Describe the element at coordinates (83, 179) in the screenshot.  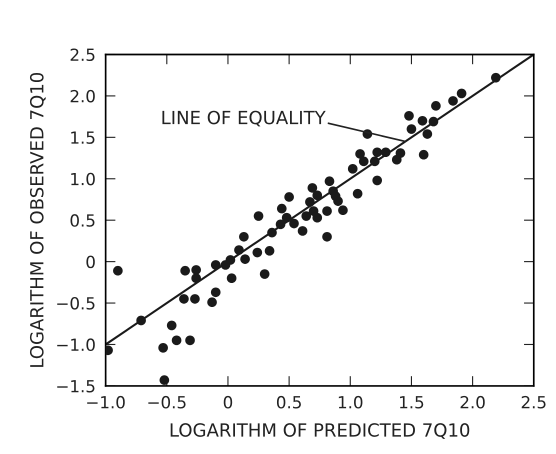
I see `y-tick-label: 1.0` at that location.